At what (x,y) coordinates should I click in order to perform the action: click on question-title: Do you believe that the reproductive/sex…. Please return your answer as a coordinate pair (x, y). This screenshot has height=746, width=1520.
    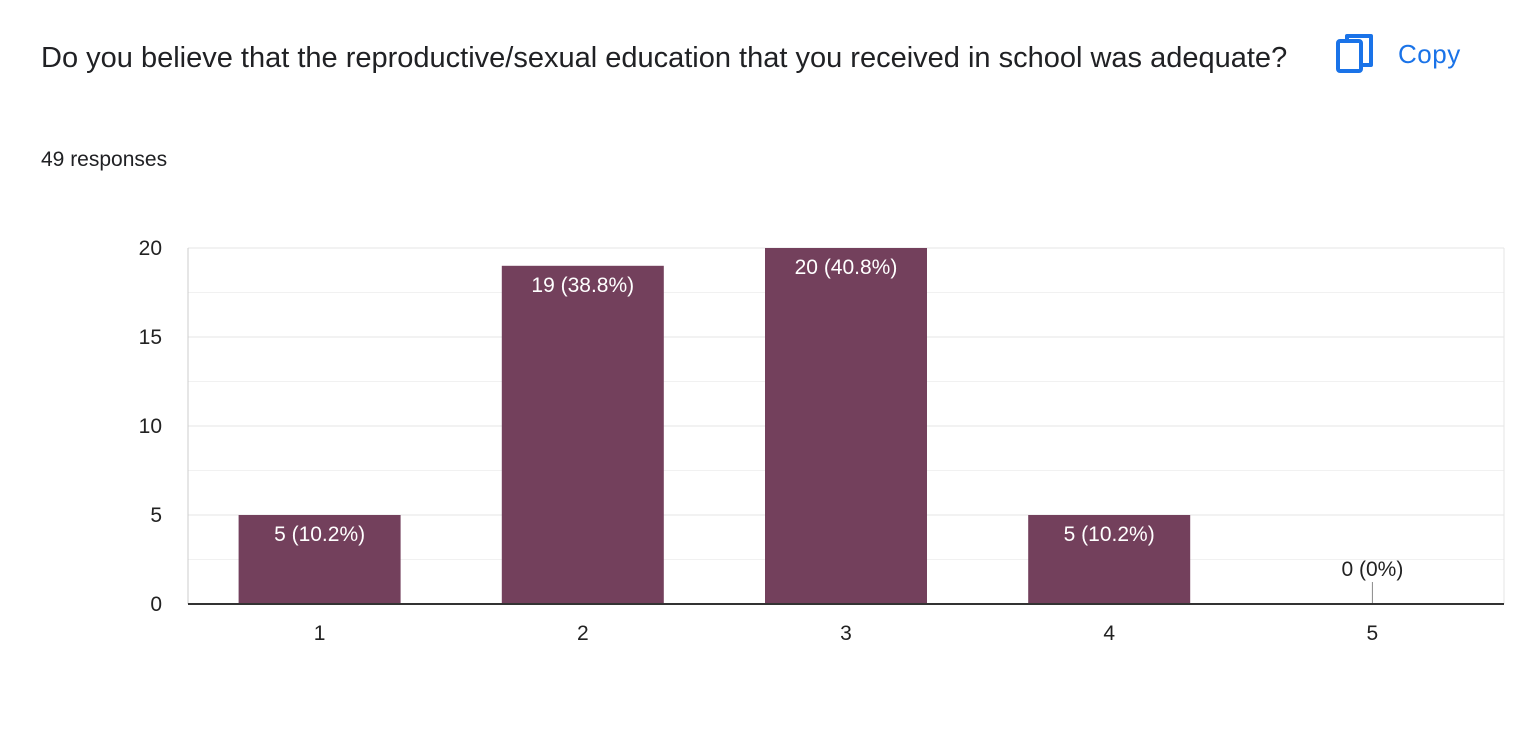
    Looking at the image, I should click on (664, 58).